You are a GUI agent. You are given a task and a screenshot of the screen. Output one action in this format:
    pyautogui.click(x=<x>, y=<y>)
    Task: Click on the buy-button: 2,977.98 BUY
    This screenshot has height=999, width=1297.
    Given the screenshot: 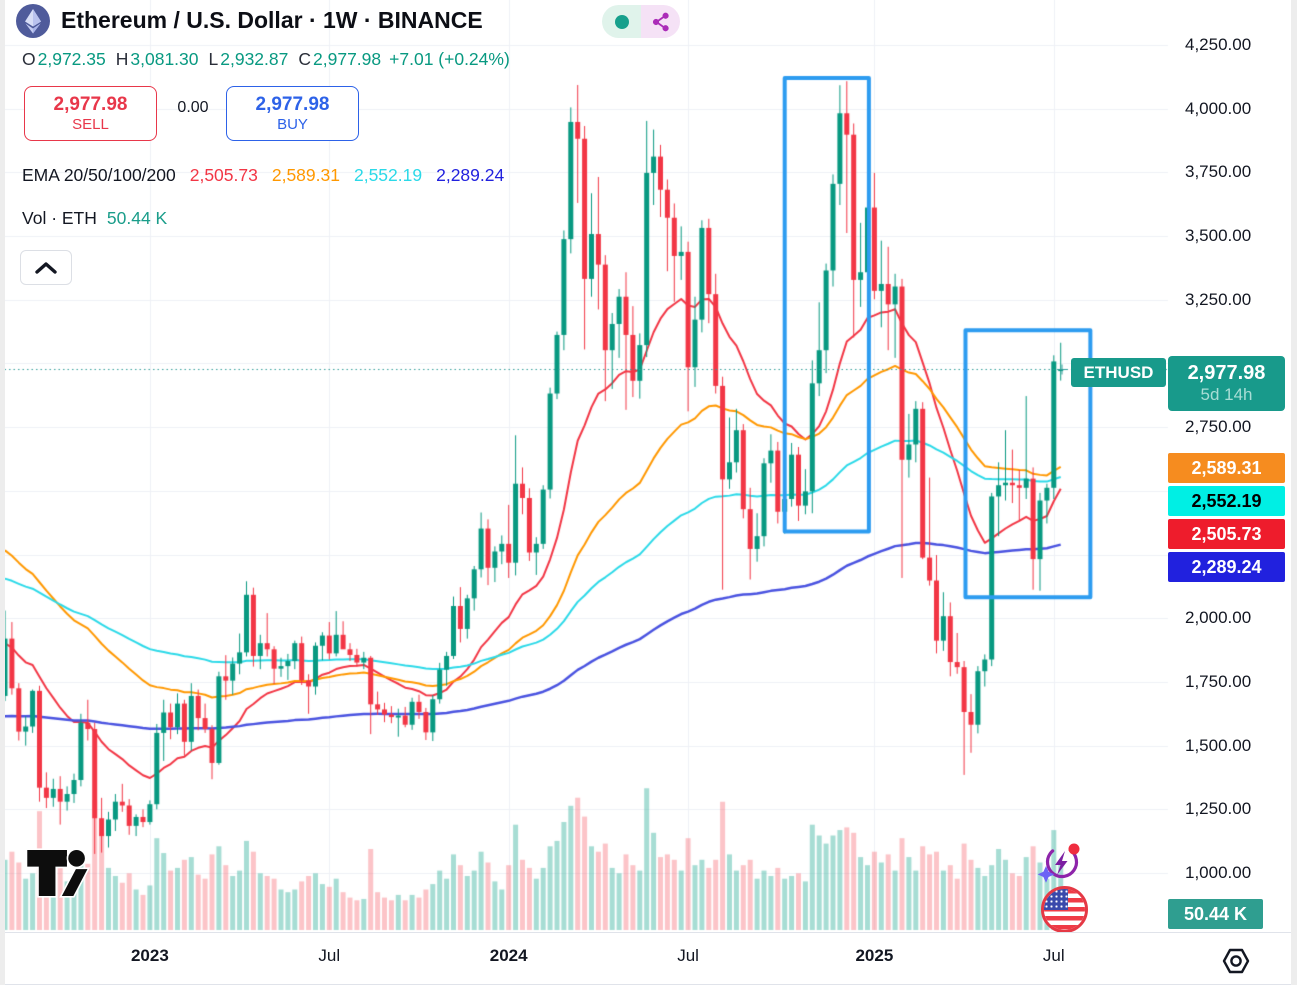 What is the action you would take?
    pyautogui.click(x=292, y=113)
    